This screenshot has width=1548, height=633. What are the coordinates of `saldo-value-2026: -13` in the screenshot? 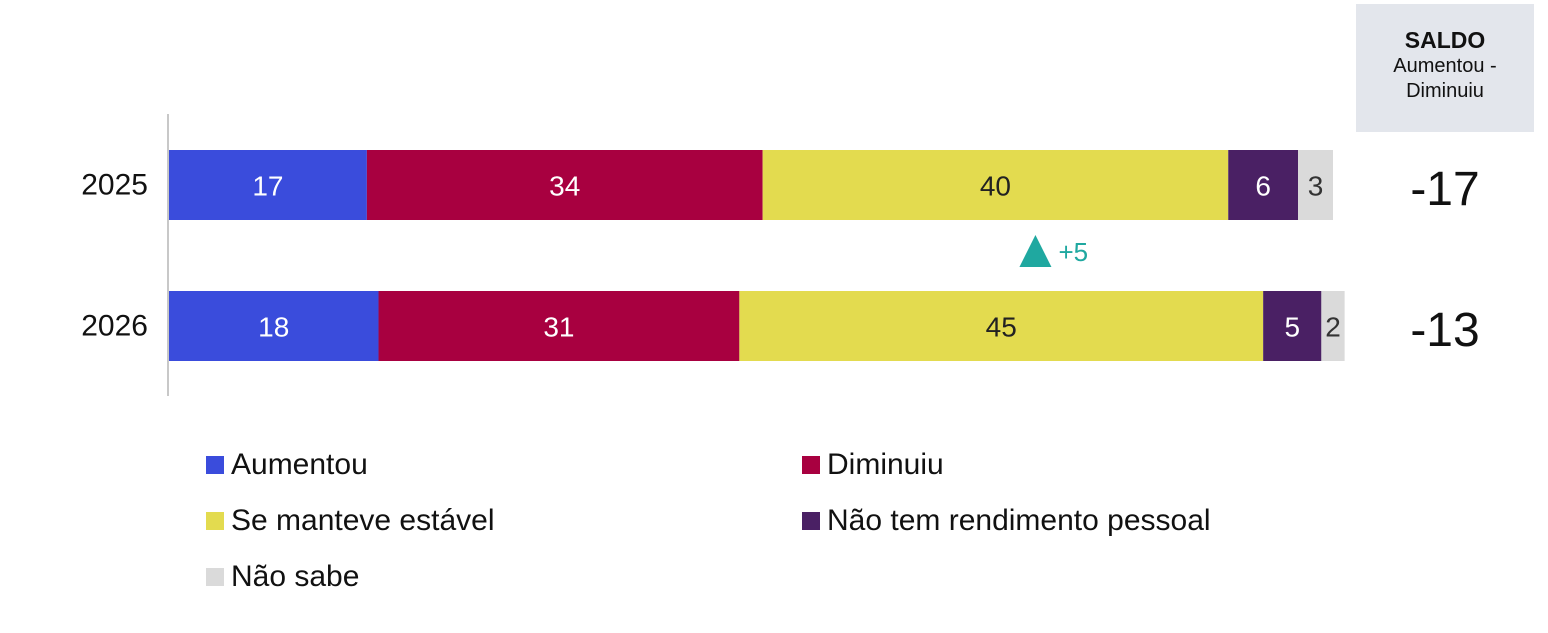 It's located at (1444, 330).